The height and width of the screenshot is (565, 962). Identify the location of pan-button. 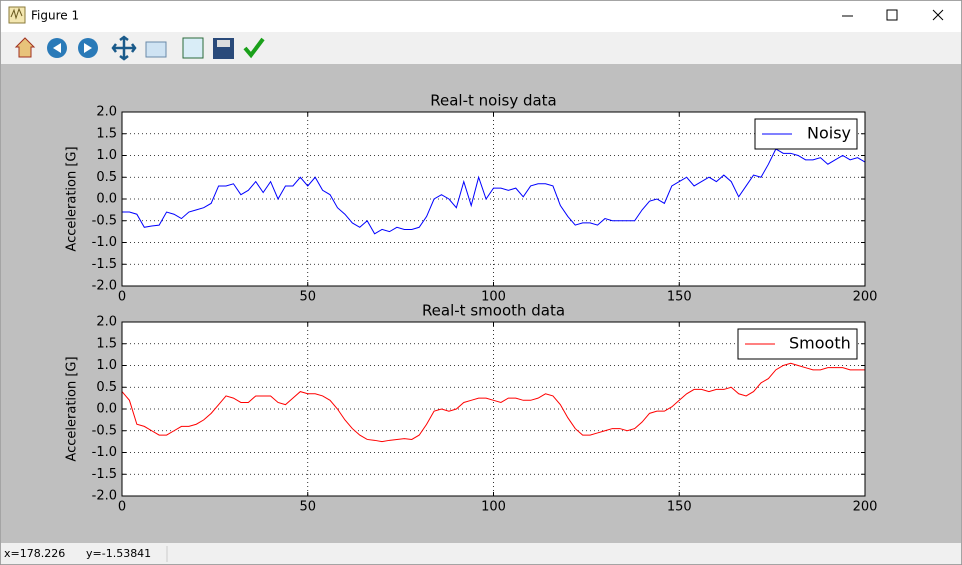
(124, 48).